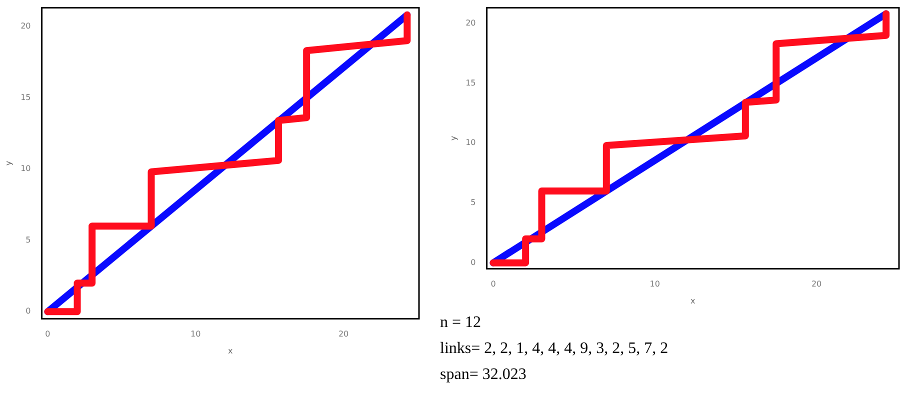 The width and height of the screenshot is (912, 403). Describe the element at coordinates (461, 323) in the screenshot. I see `text: n = 12` at that location.